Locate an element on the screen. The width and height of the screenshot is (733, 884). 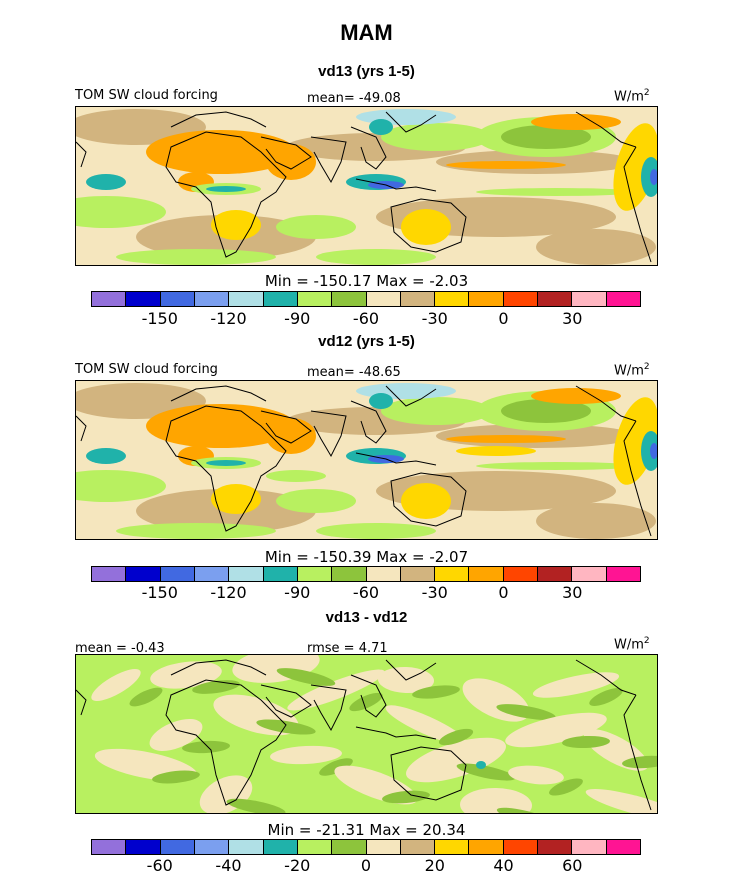
panel-2-variable-label: TOM SW cloud forcing is located at coordinates (146, 369).